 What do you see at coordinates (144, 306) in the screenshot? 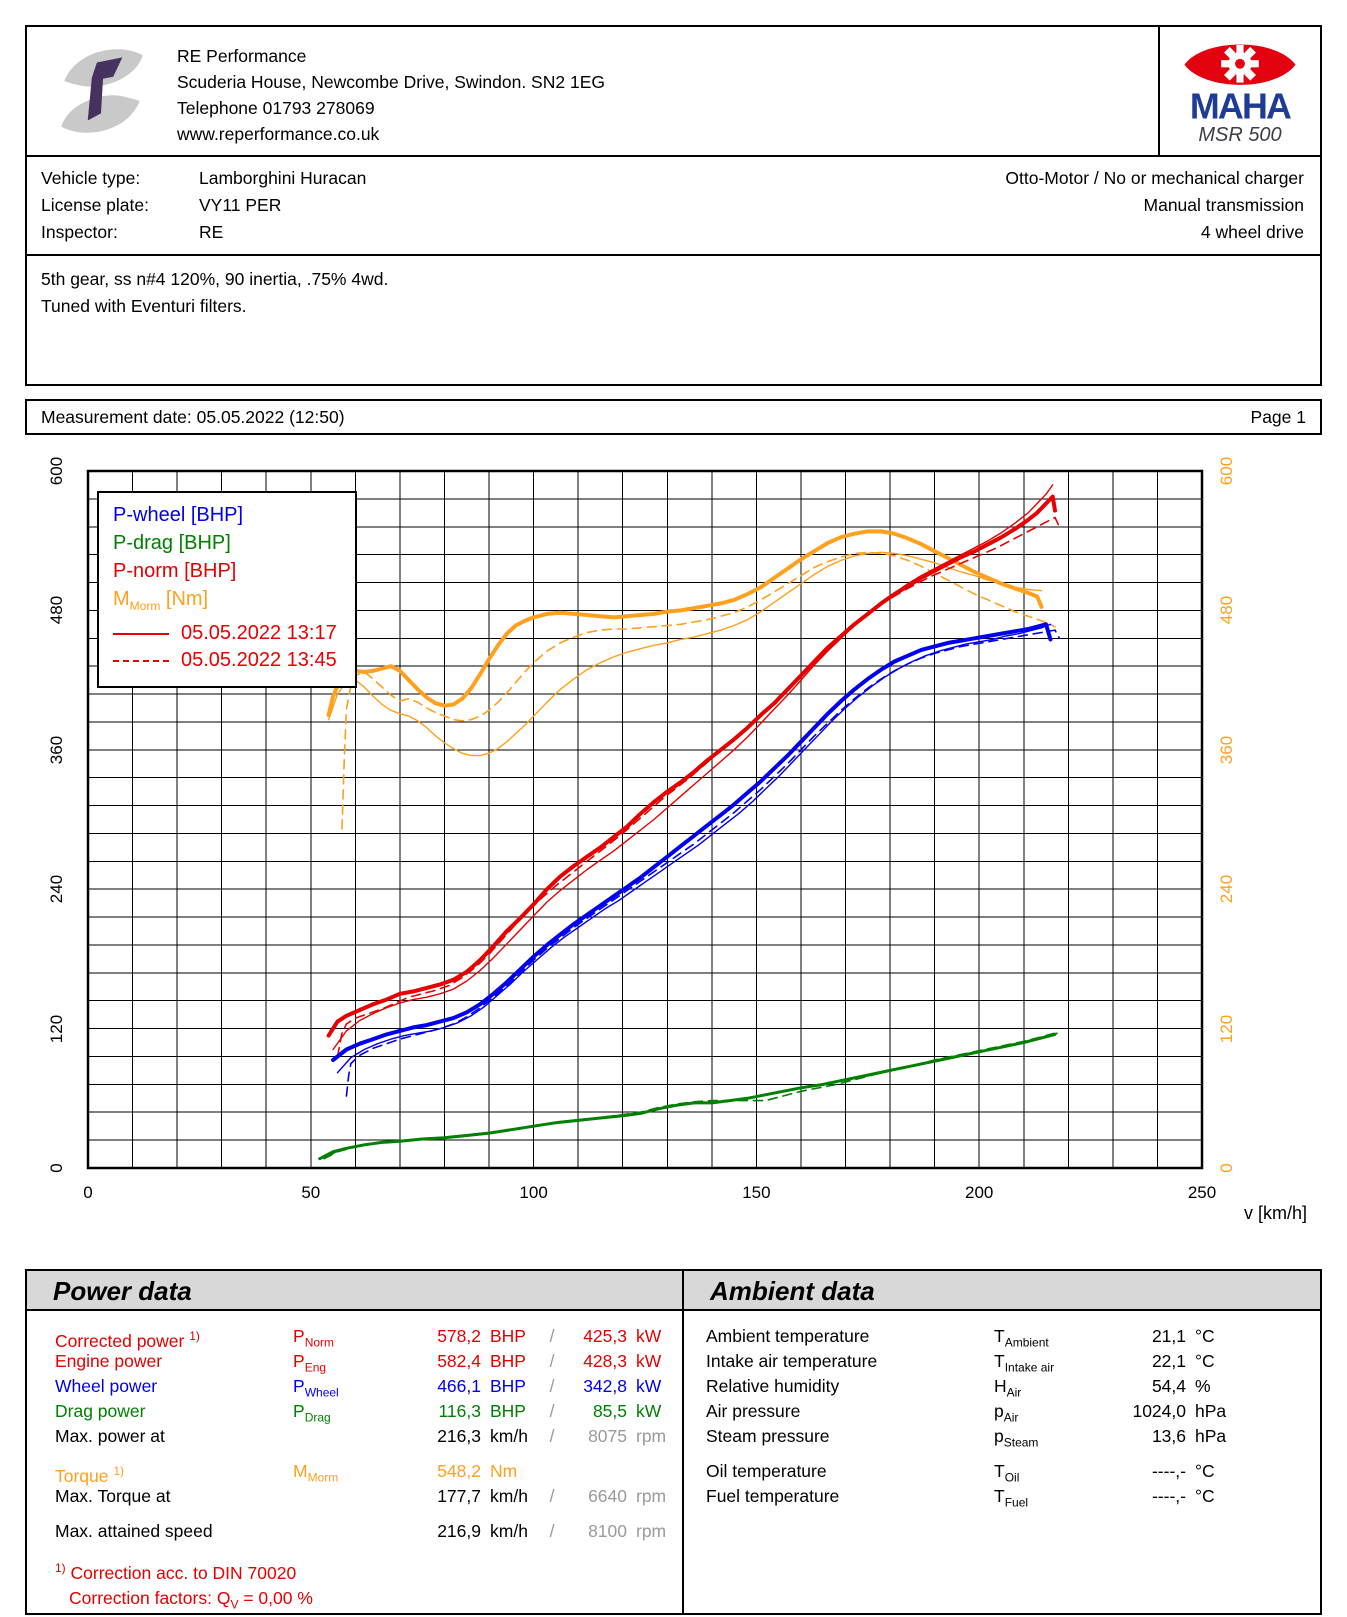
I see `comment-line-2: Tuned with Eventuri filters.` at bounding box center [144, 306].